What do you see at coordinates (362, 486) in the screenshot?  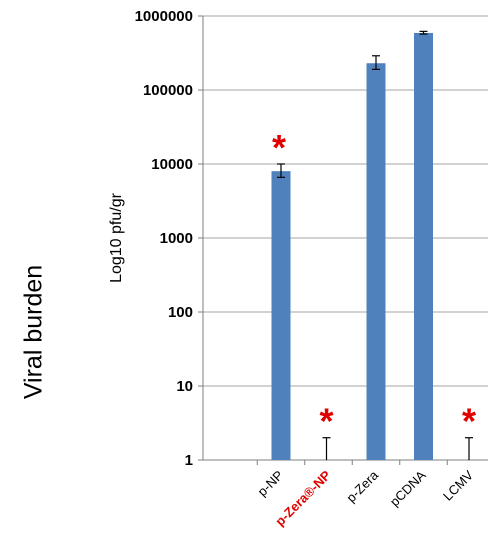 I see `x-tick-label: p-Zera` at bounding box center [362, 486].